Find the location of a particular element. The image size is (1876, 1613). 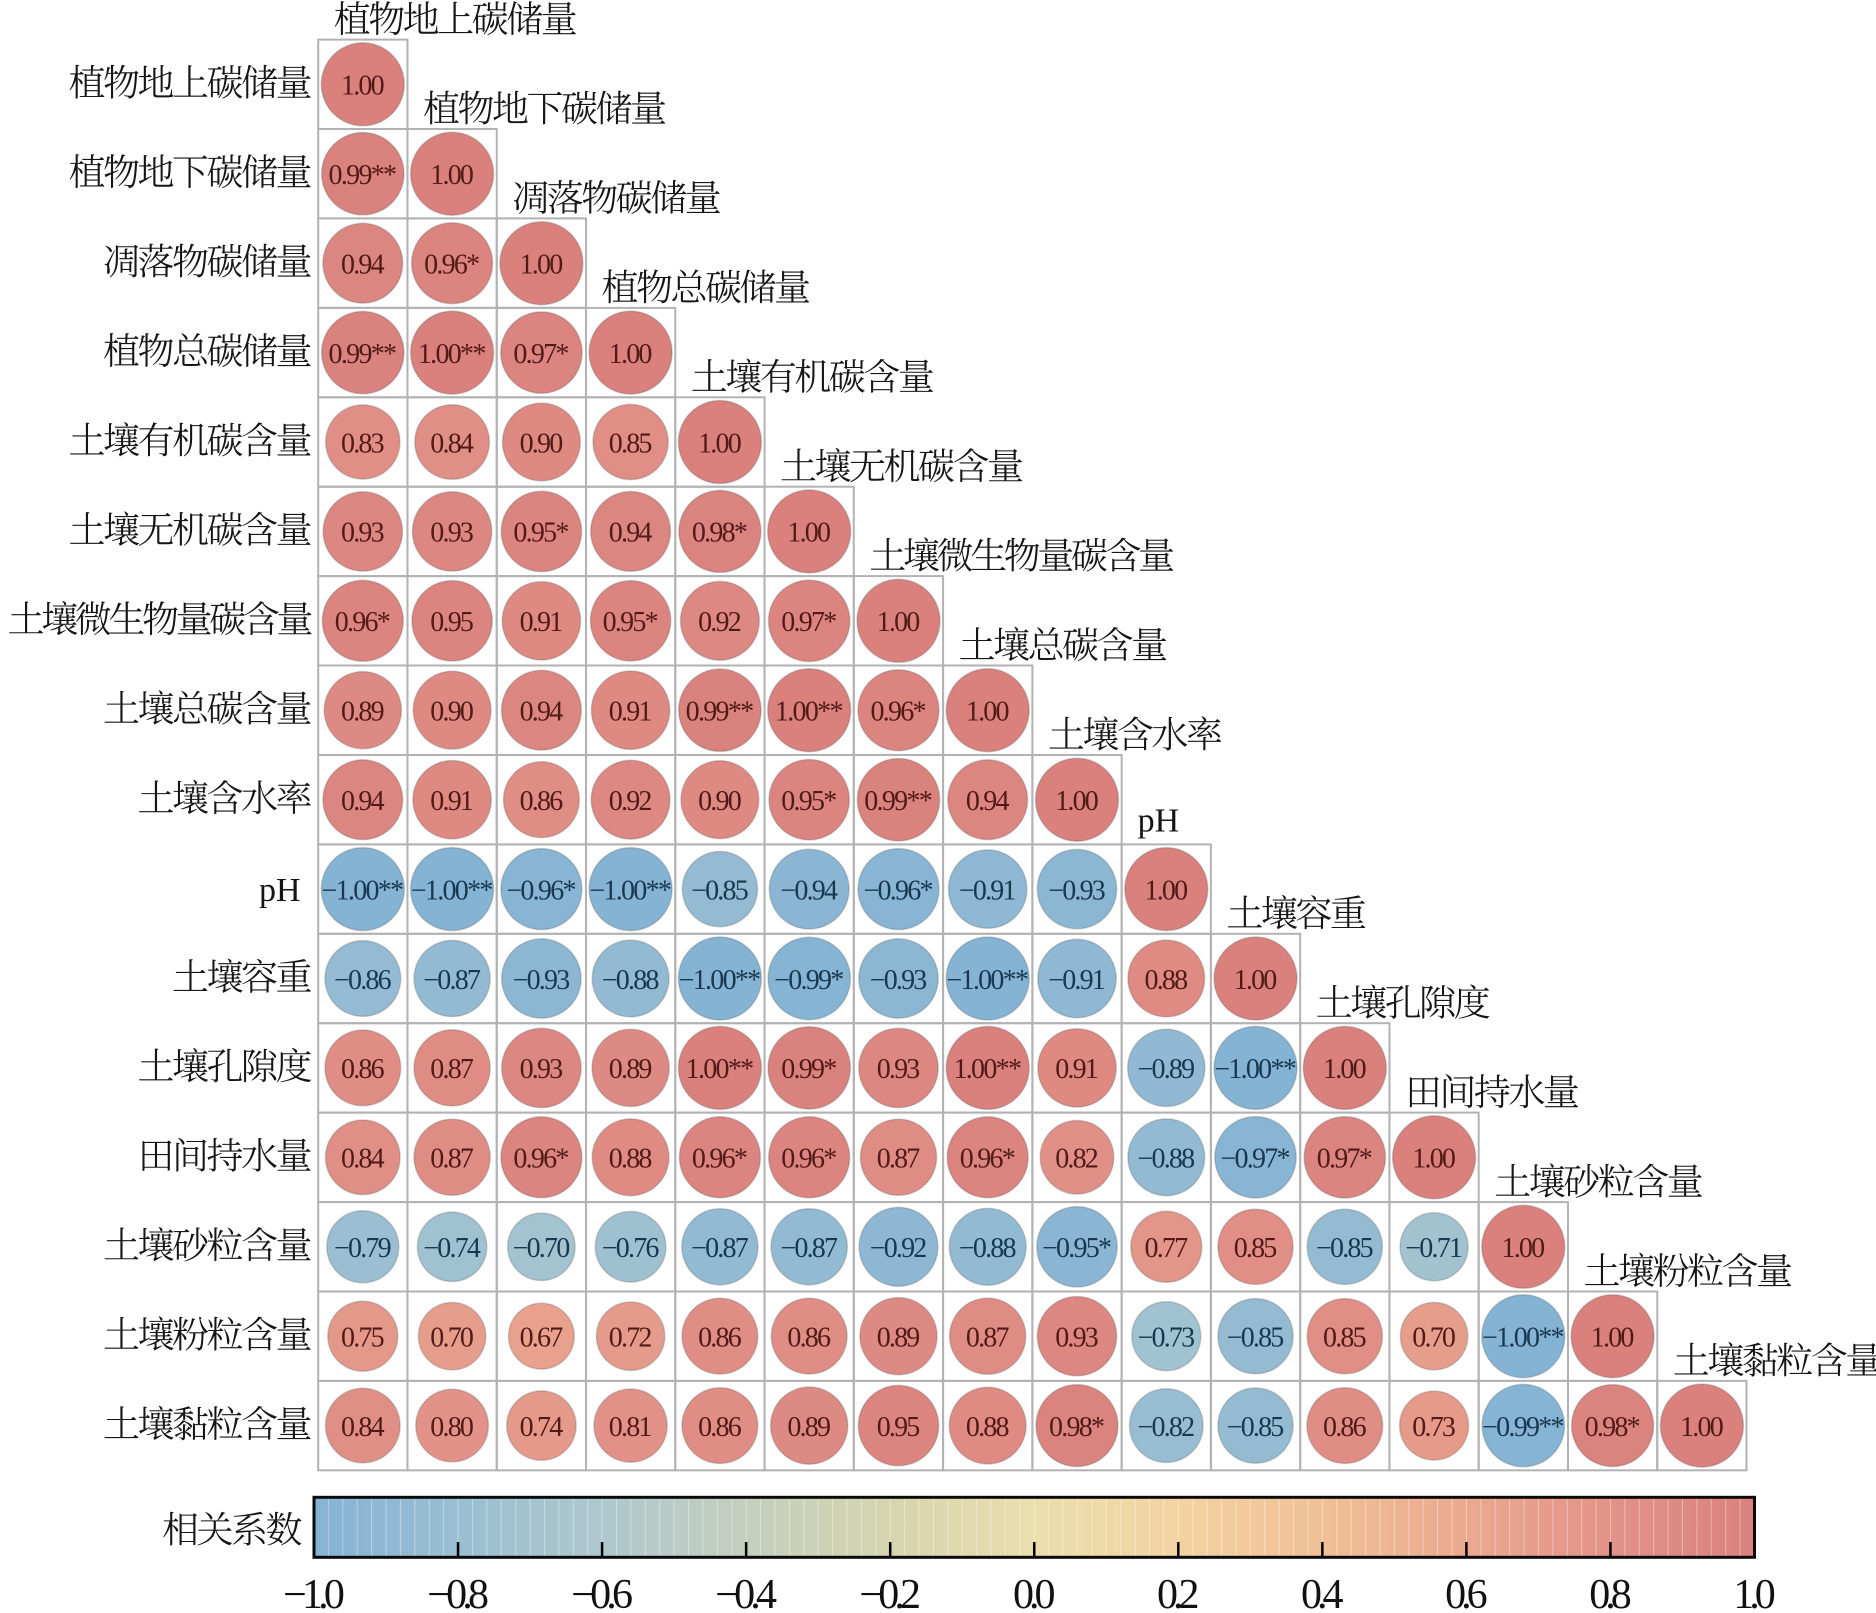

svg-text: 0.82 is located at coordinates (1077, 1159).